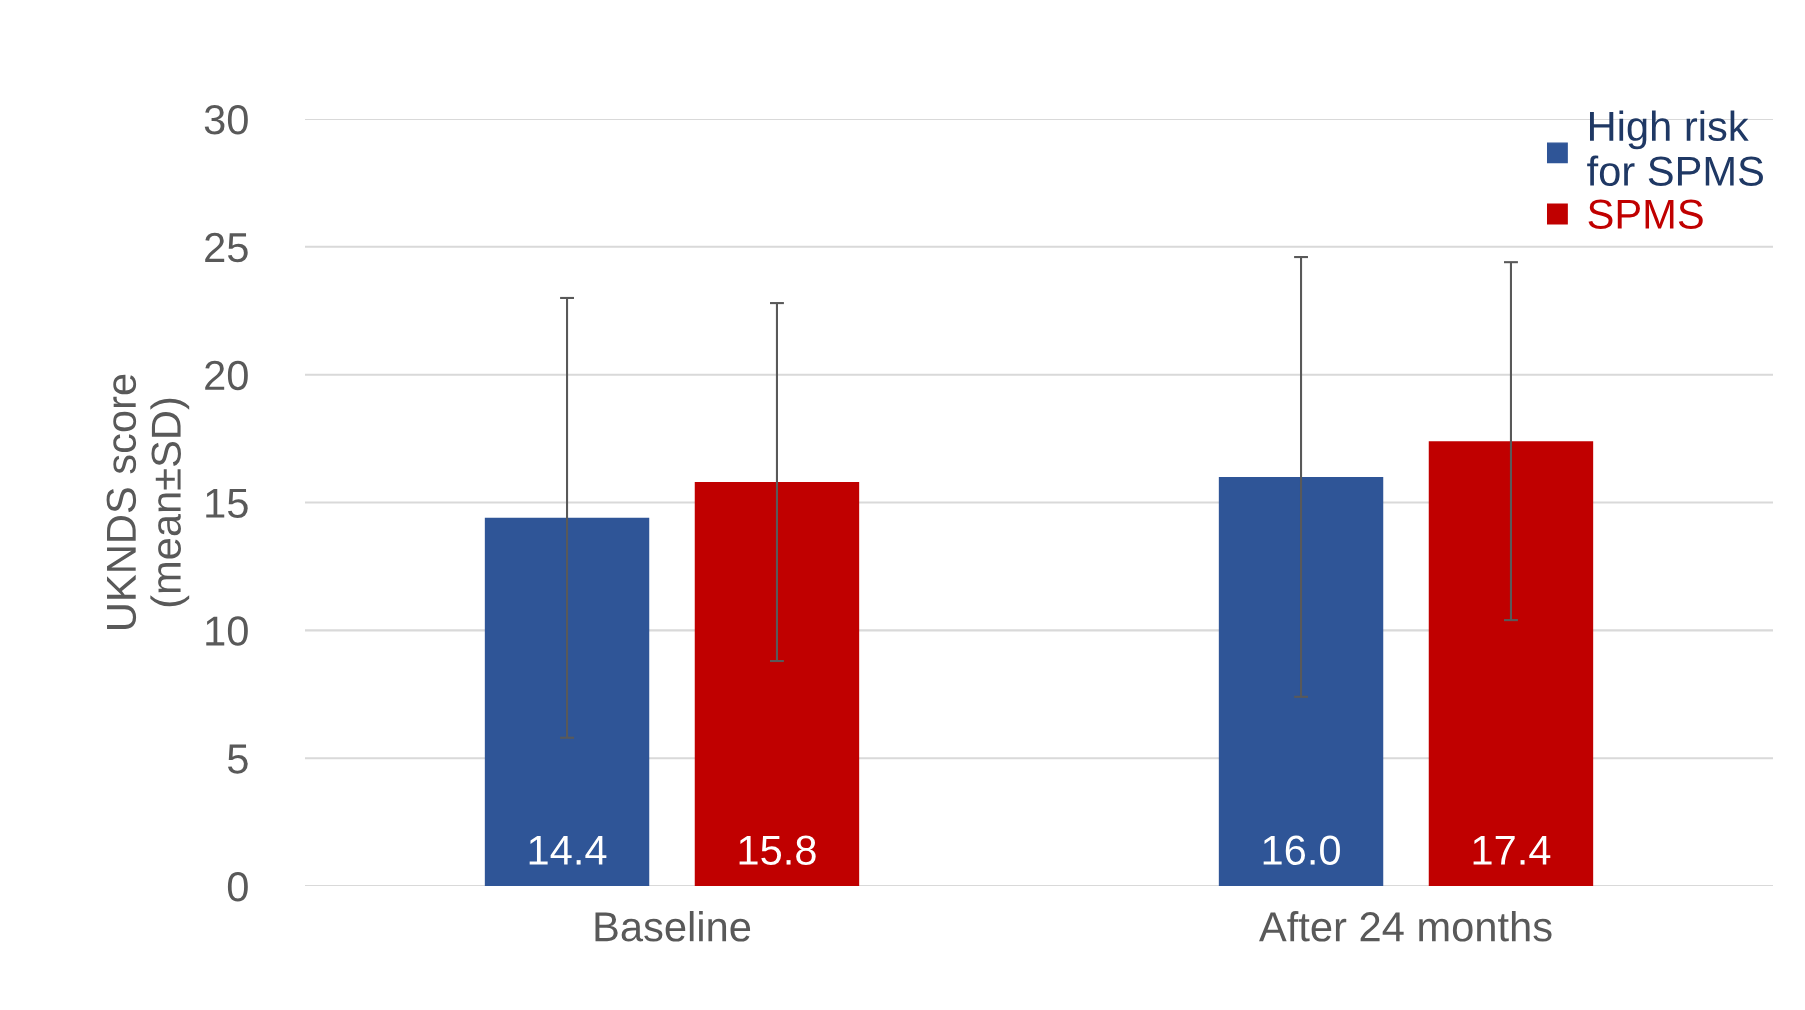 This screenshot has width=1805, height=1010. What do you see at coordinates (227, 503) in the screenshot?
I see `y-tick-label: 15` at bounding box center [227, 503].